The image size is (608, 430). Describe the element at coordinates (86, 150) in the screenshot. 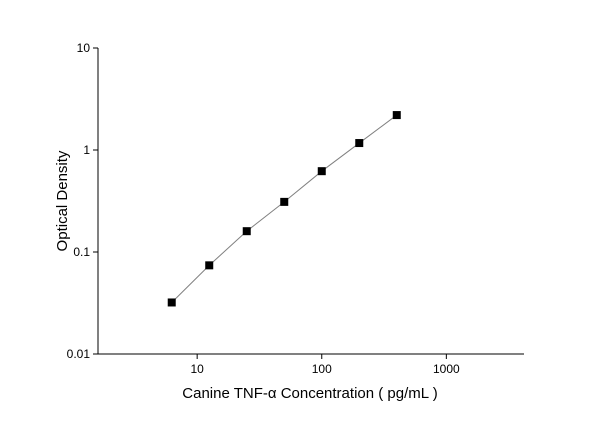

I see `y-tick-label: 1` at that location.